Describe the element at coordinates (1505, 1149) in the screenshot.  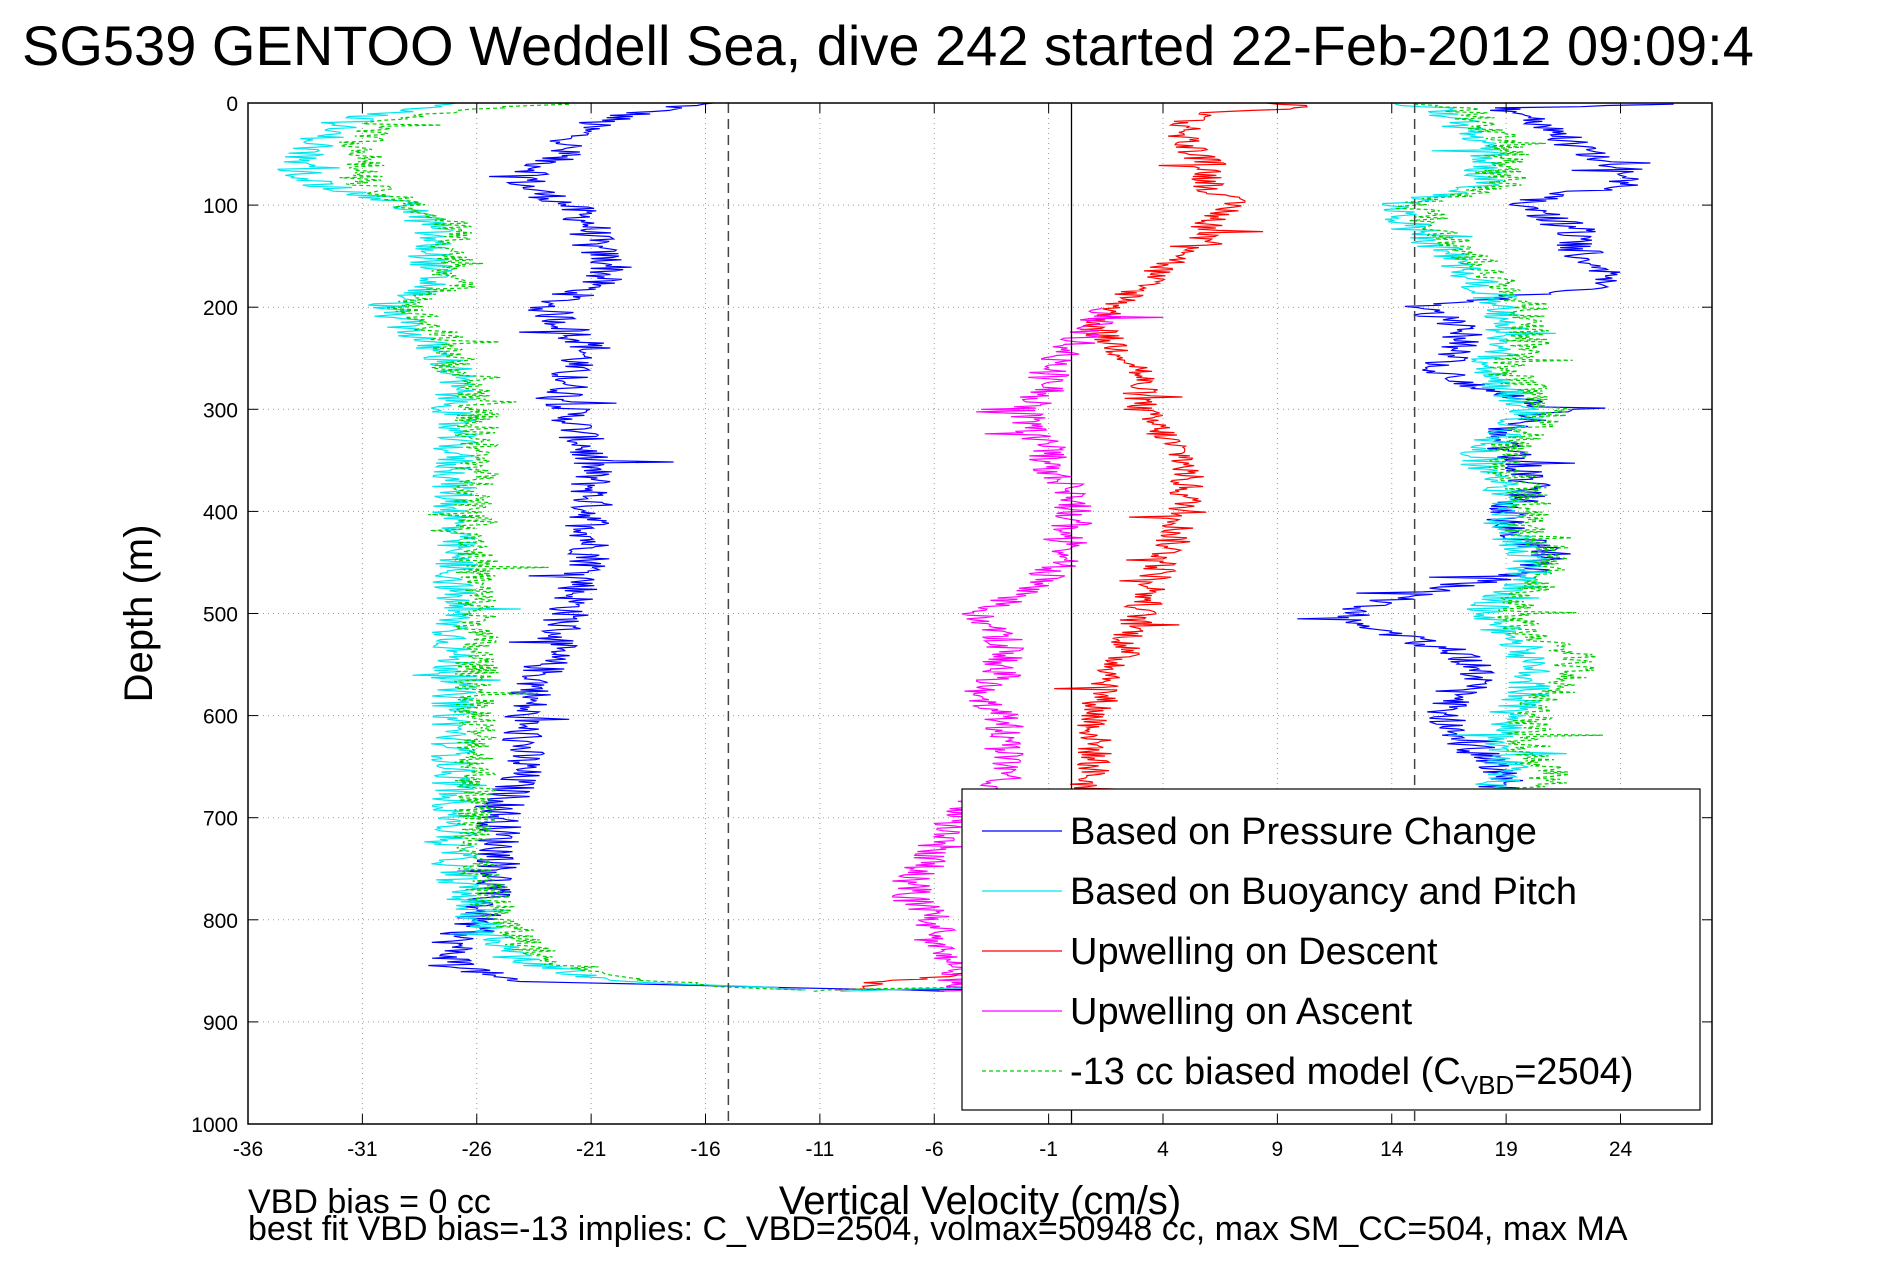
I see `x-tick-label: 19` at that location.